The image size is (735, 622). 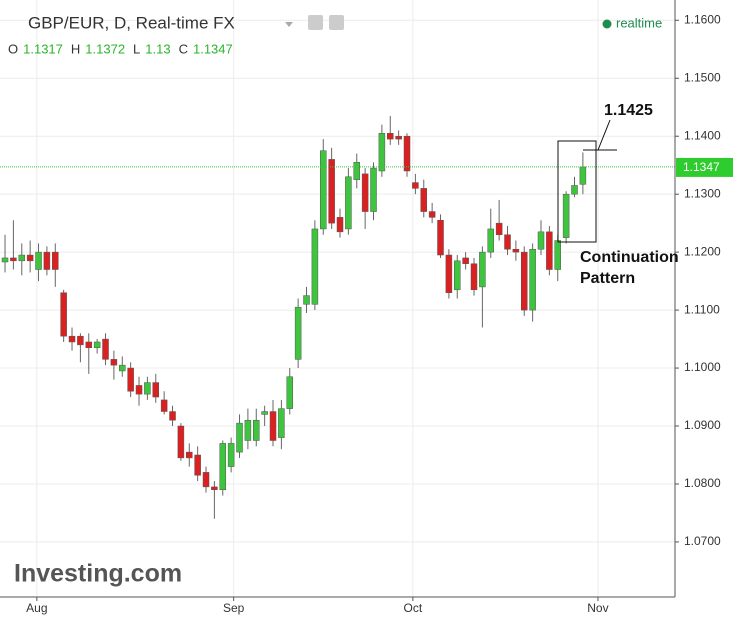 I want to click on x-tick-label: Aug, so click(x=36, y=608).